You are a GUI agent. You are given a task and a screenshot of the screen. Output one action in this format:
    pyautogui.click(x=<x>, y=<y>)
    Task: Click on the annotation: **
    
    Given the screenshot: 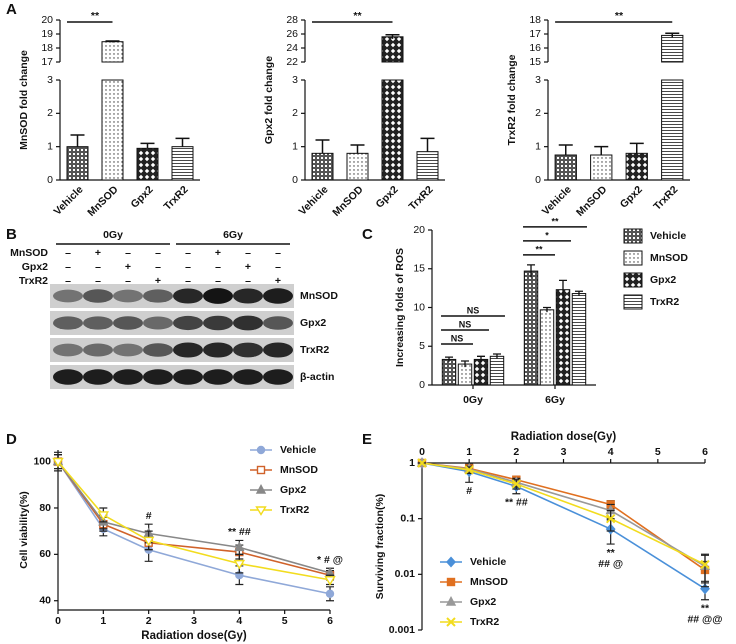 What is the action you would take?
    pyautogui.click(x=611, y=553)
    